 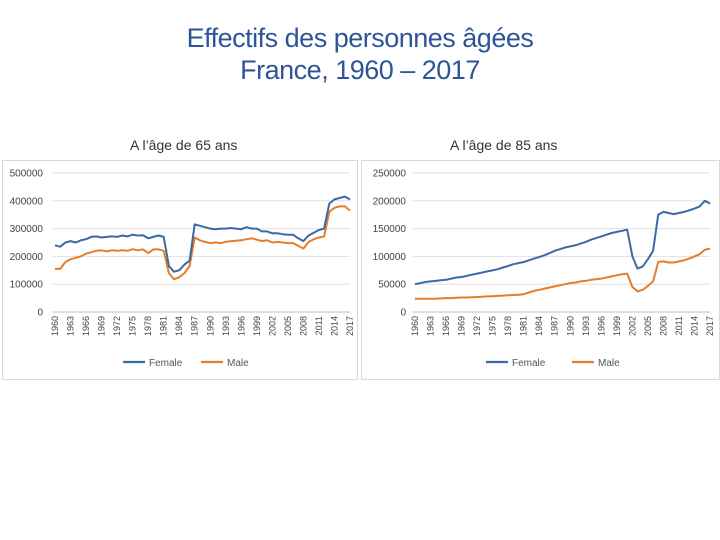 I want to click on main-title-line-2: France, 1960 – 2017, so click(x=360, y=70).